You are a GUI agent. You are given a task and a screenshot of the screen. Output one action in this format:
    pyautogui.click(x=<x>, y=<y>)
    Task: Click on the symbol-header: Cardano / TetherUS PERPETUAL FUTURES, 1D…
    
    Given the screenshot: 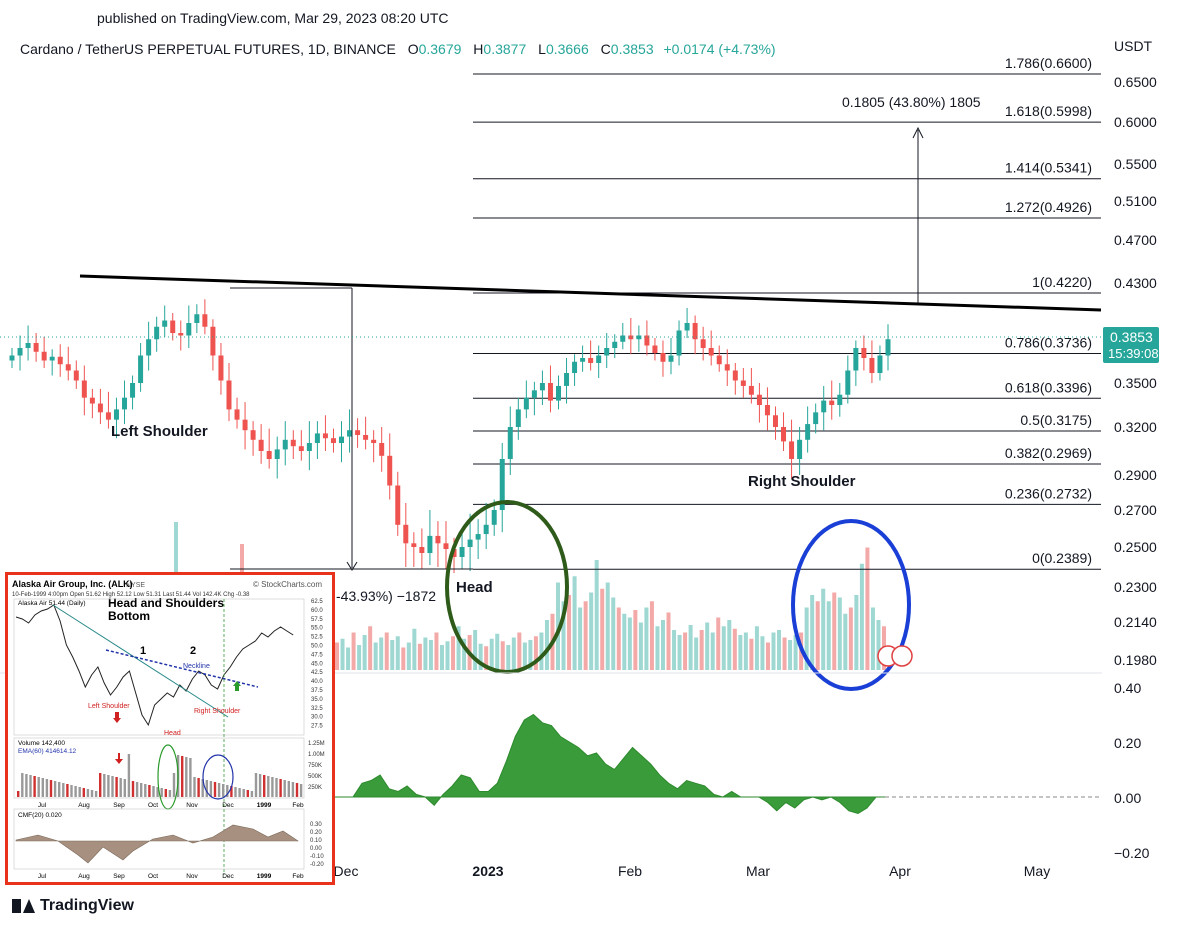 What is the action you would take?
    pyautogui.click(x=398, y=49)
    